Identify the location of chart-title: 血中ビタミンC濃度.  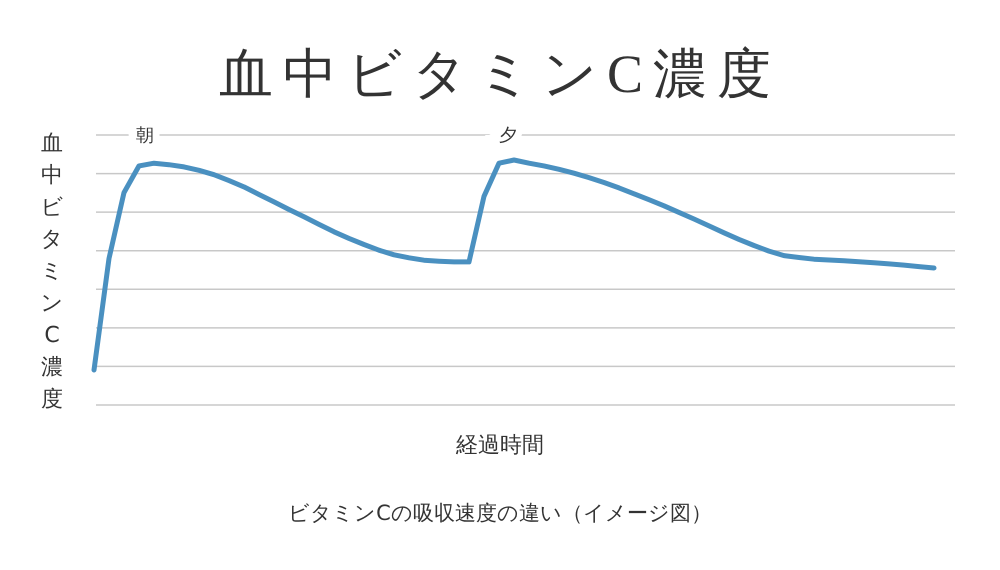
(500, 74).